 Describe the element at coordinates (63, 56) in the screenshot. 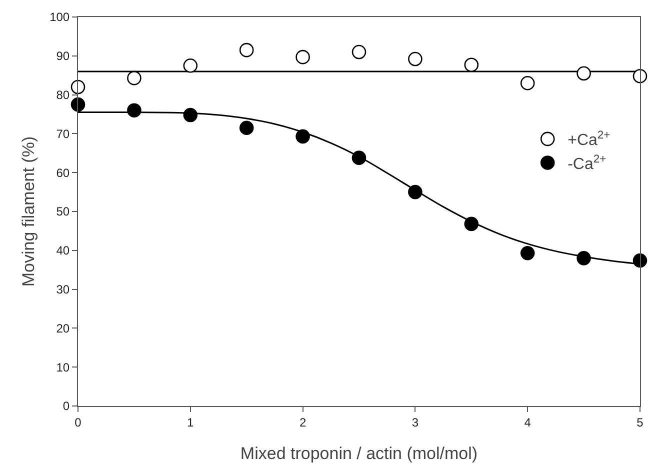

I see `y-tick-label: 90` at that location.